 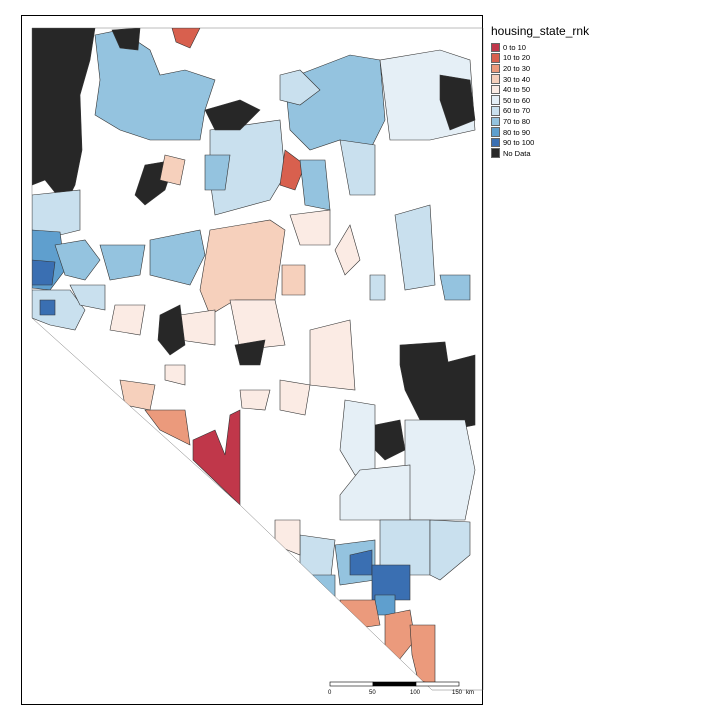 I want to click on legend-label: No Data, so click(x=517, y=153).